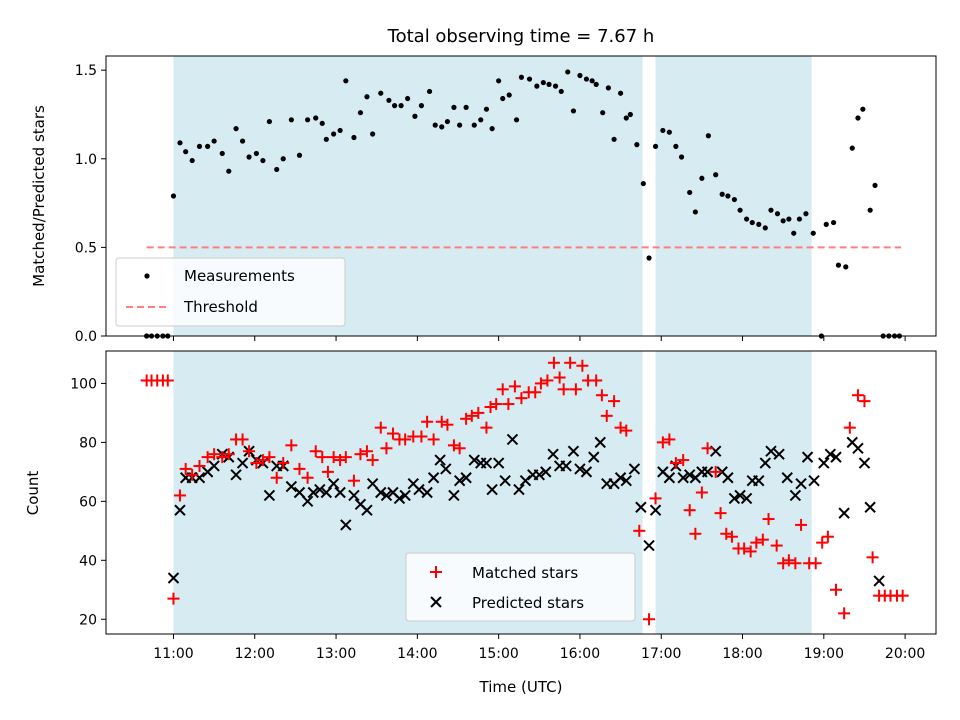 This screenshot has height=720, width=960. What do you see at coordinates (824, 654) in the screenshot?
I see `bottom-x-tick-label-8: 19:00` at bounding box center [824, 654].